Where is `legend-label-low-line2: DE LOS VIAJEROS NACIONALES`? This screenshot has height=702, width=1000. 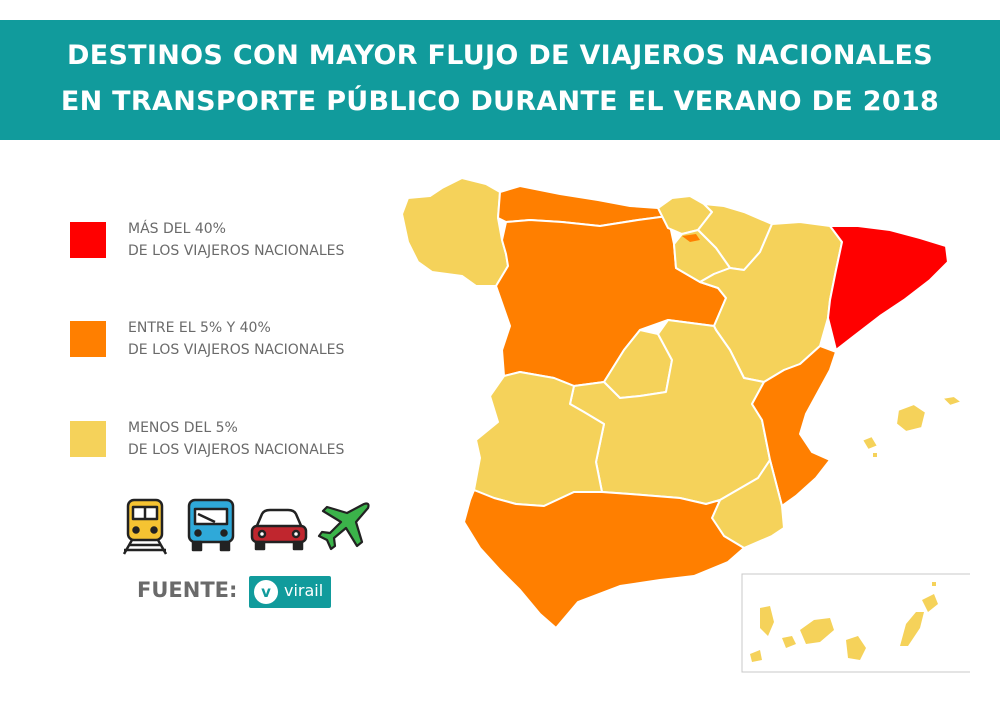 legend-label-low-line2: DE LOS VIAJEROS NACIONALES is located at coordinates (236, 450).